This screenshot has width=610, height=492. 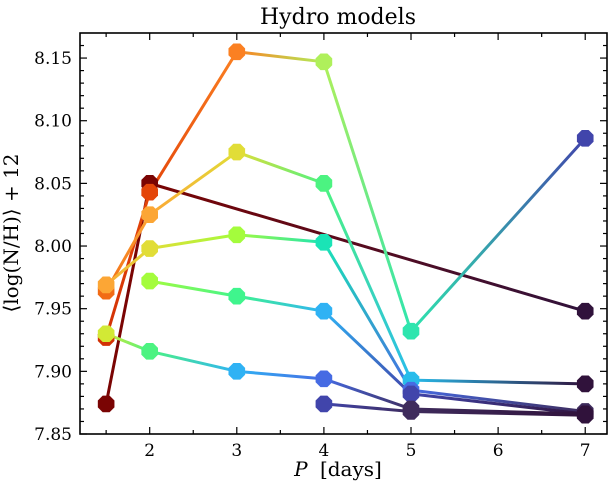 I want to click on x-tick-label: 2, so click(x=149, y=451).